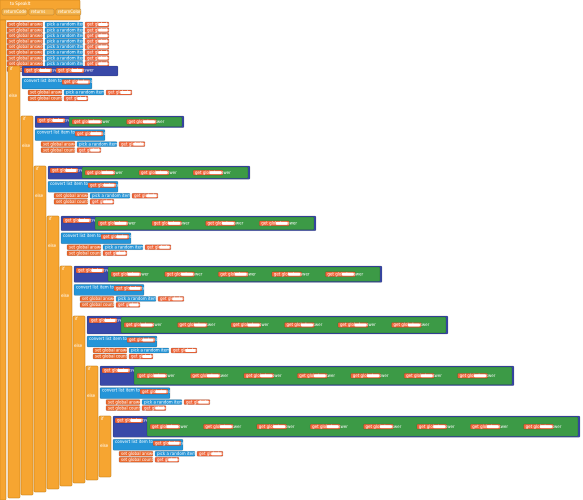 This screenshot has height=500, width=583. What do you see at coordinates (103, 41) in the screenshot?
I see `get-text: get global colors` at bounding box center [103, 41].